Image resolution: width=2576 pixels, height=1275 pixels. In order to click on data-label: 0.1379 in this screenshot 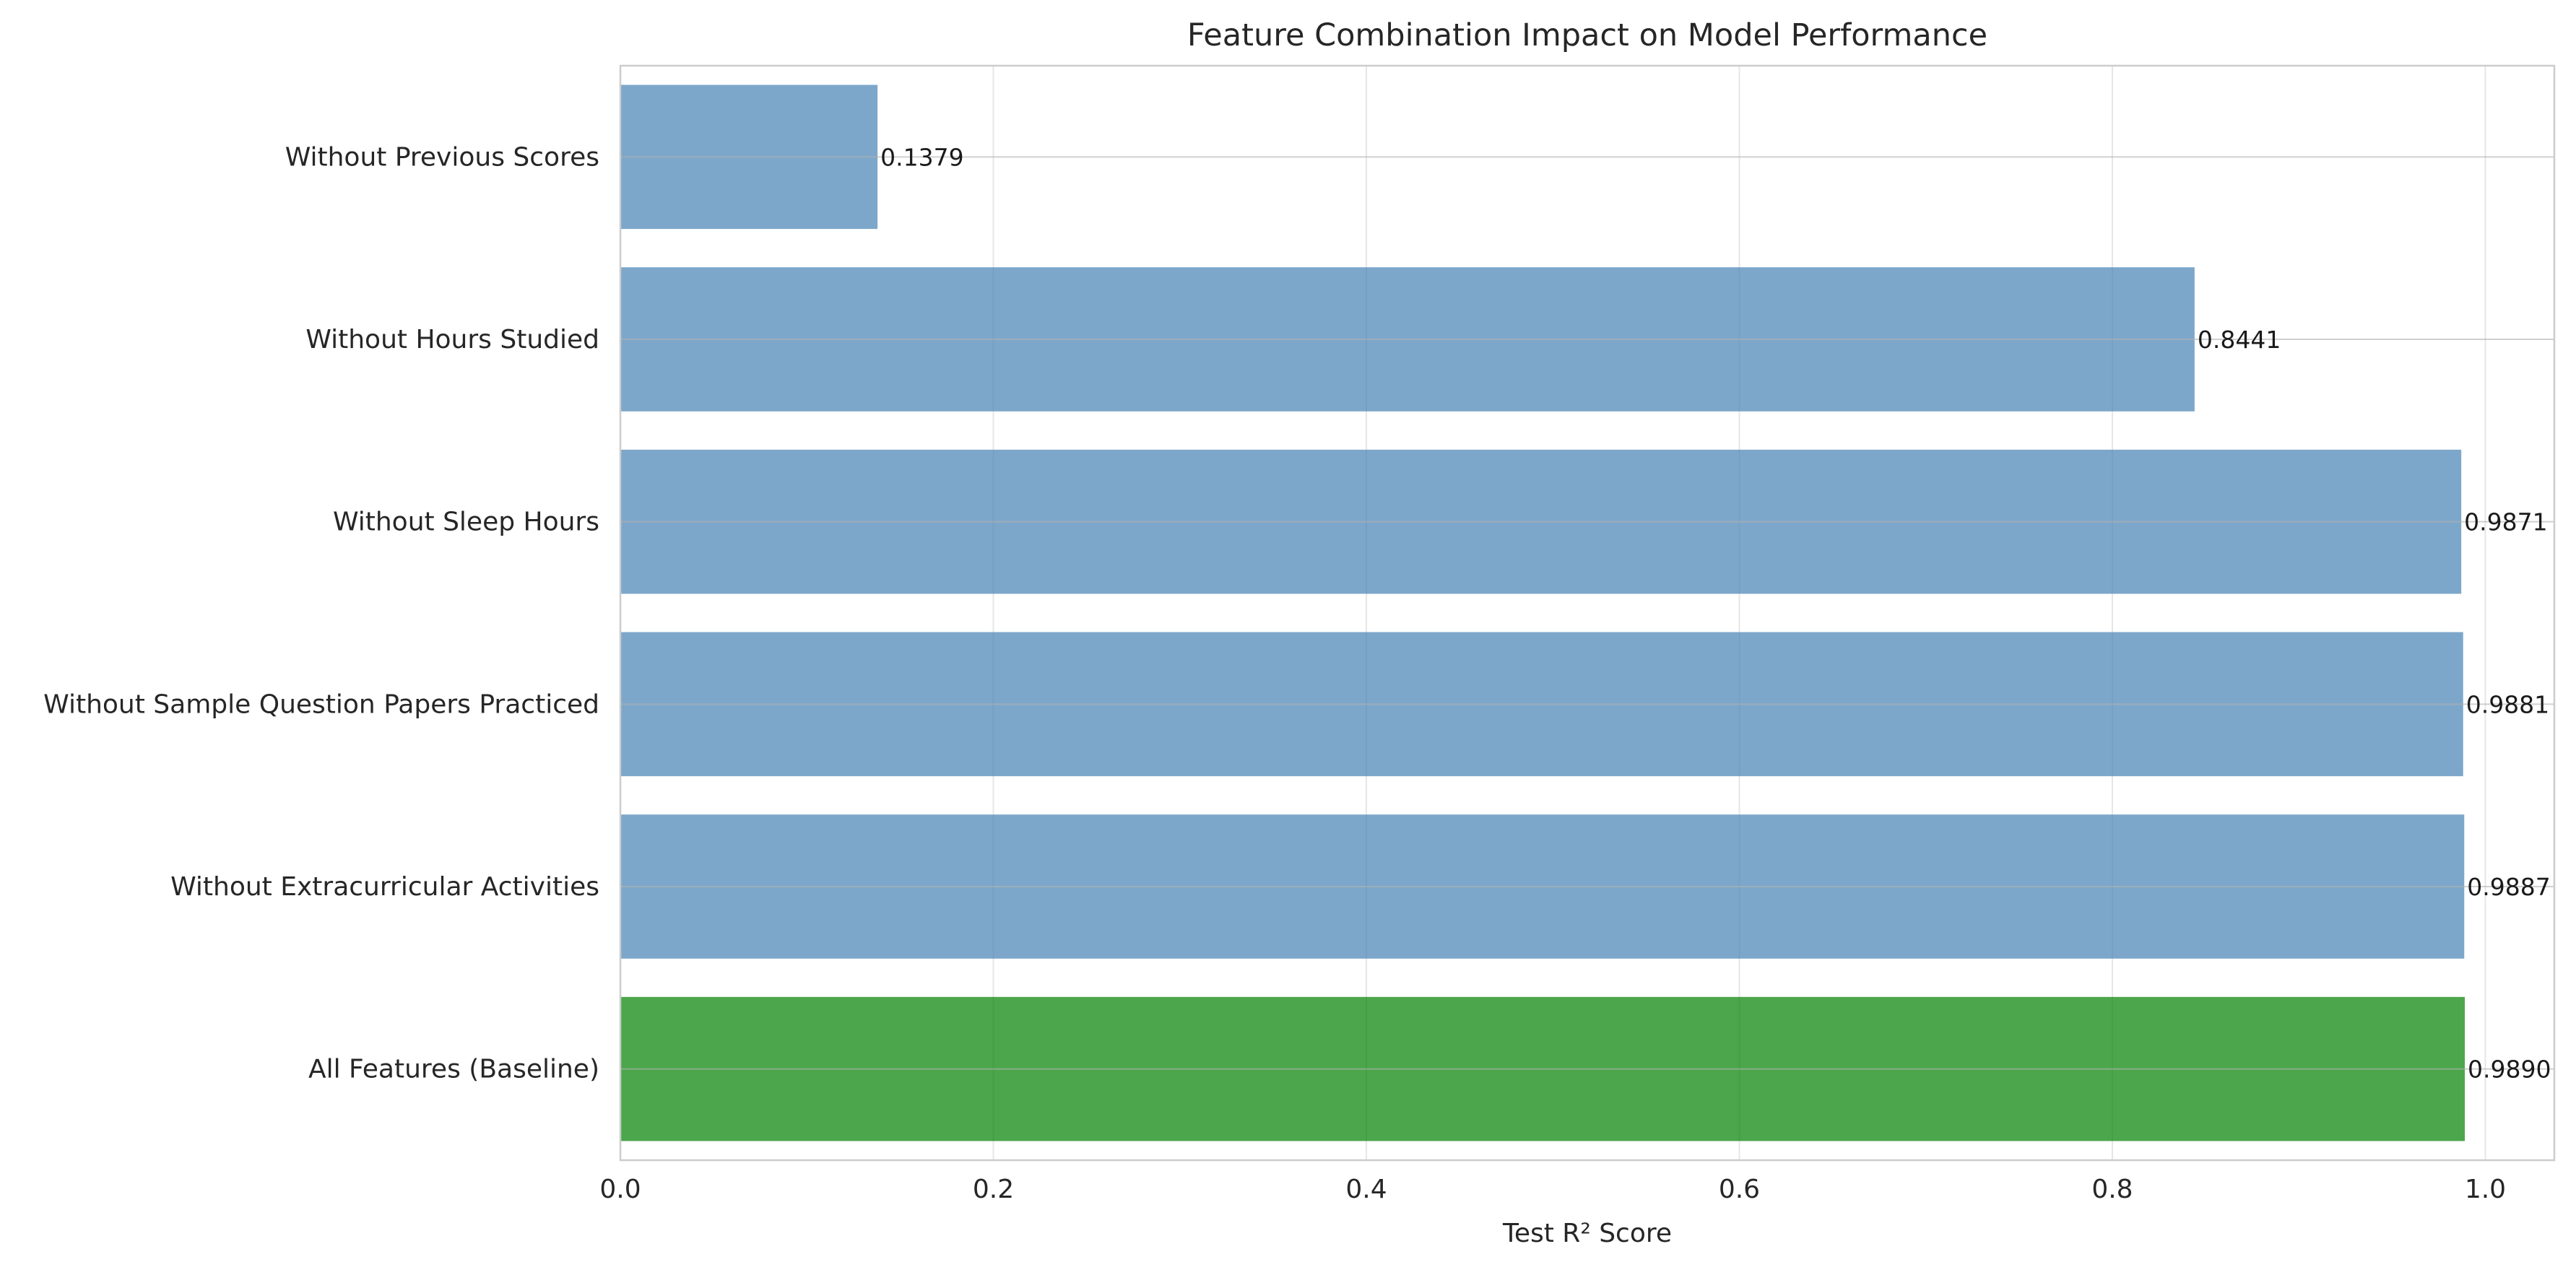, I will do `click(921, 157)`.